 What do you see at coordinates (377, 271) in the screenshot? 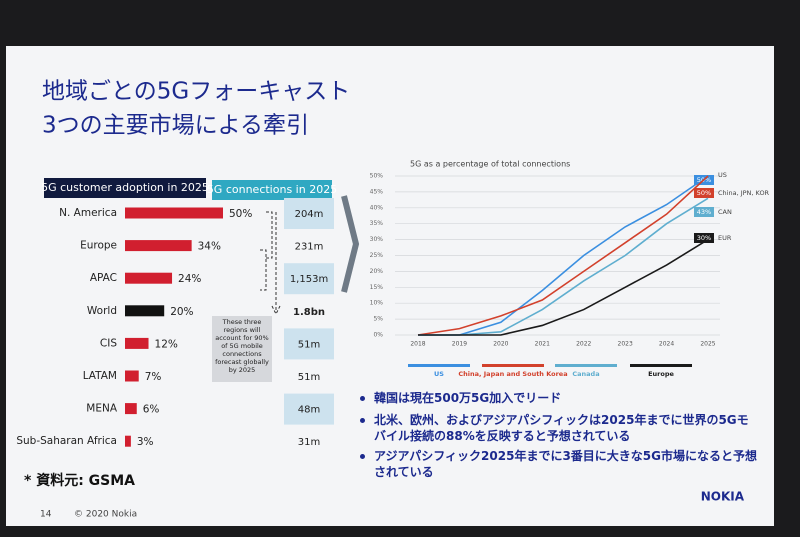
I see `y-tick-label: 20%` at bounding box center [377, 271].